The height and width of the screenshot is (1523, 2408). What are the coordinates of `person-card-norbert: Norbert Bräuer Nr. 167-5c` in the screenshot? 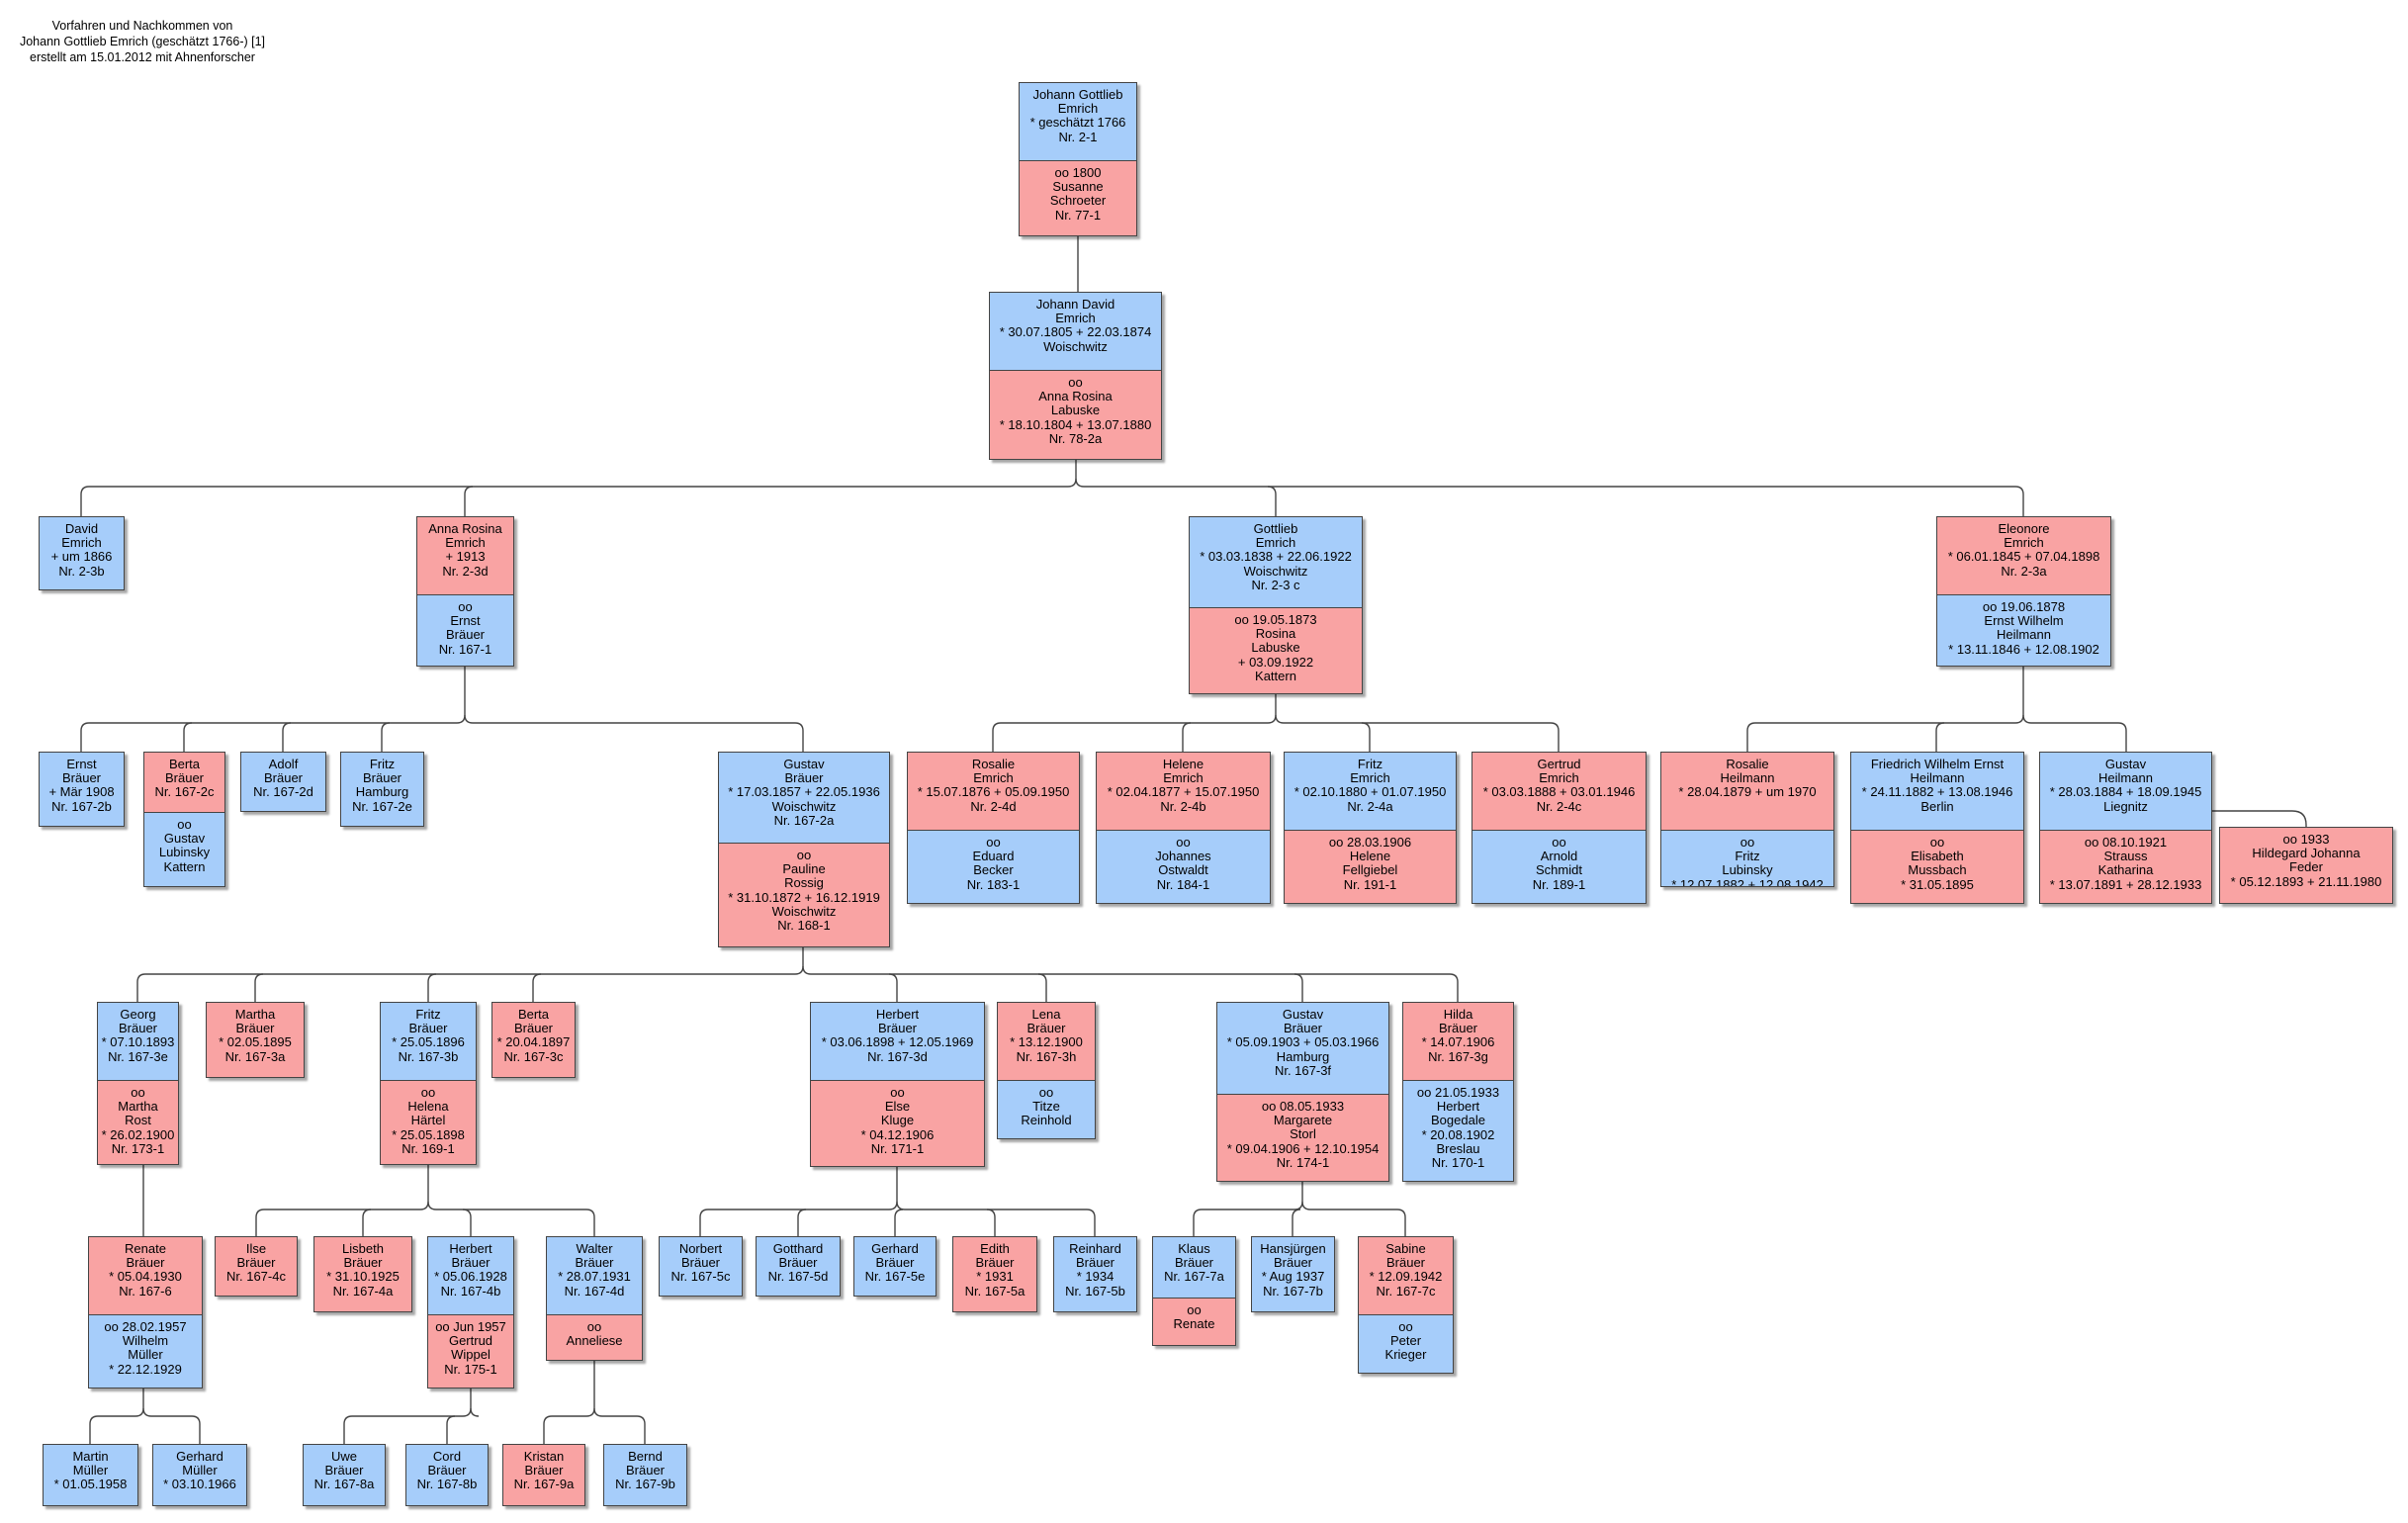 It's located at (701, 1266).